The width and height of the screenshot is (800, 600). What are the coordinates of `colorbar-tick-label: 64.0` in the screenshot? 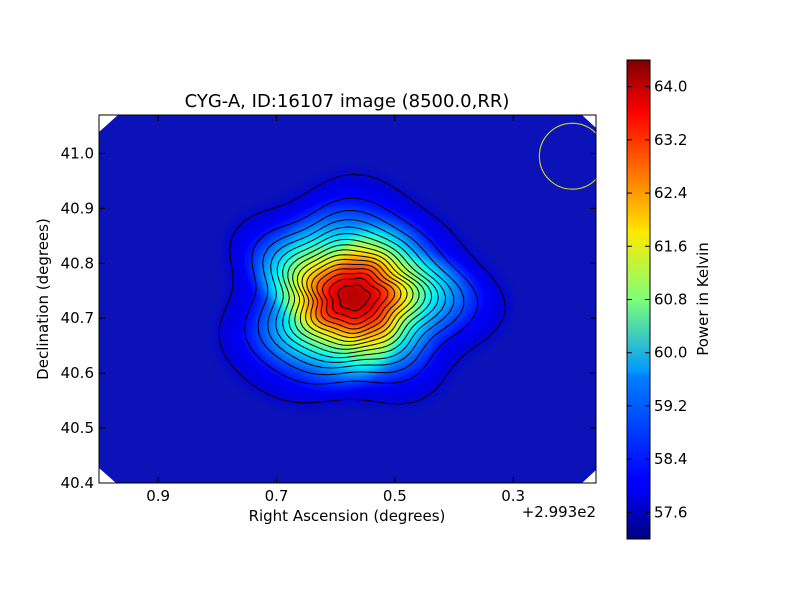 It's located at (670, 87).